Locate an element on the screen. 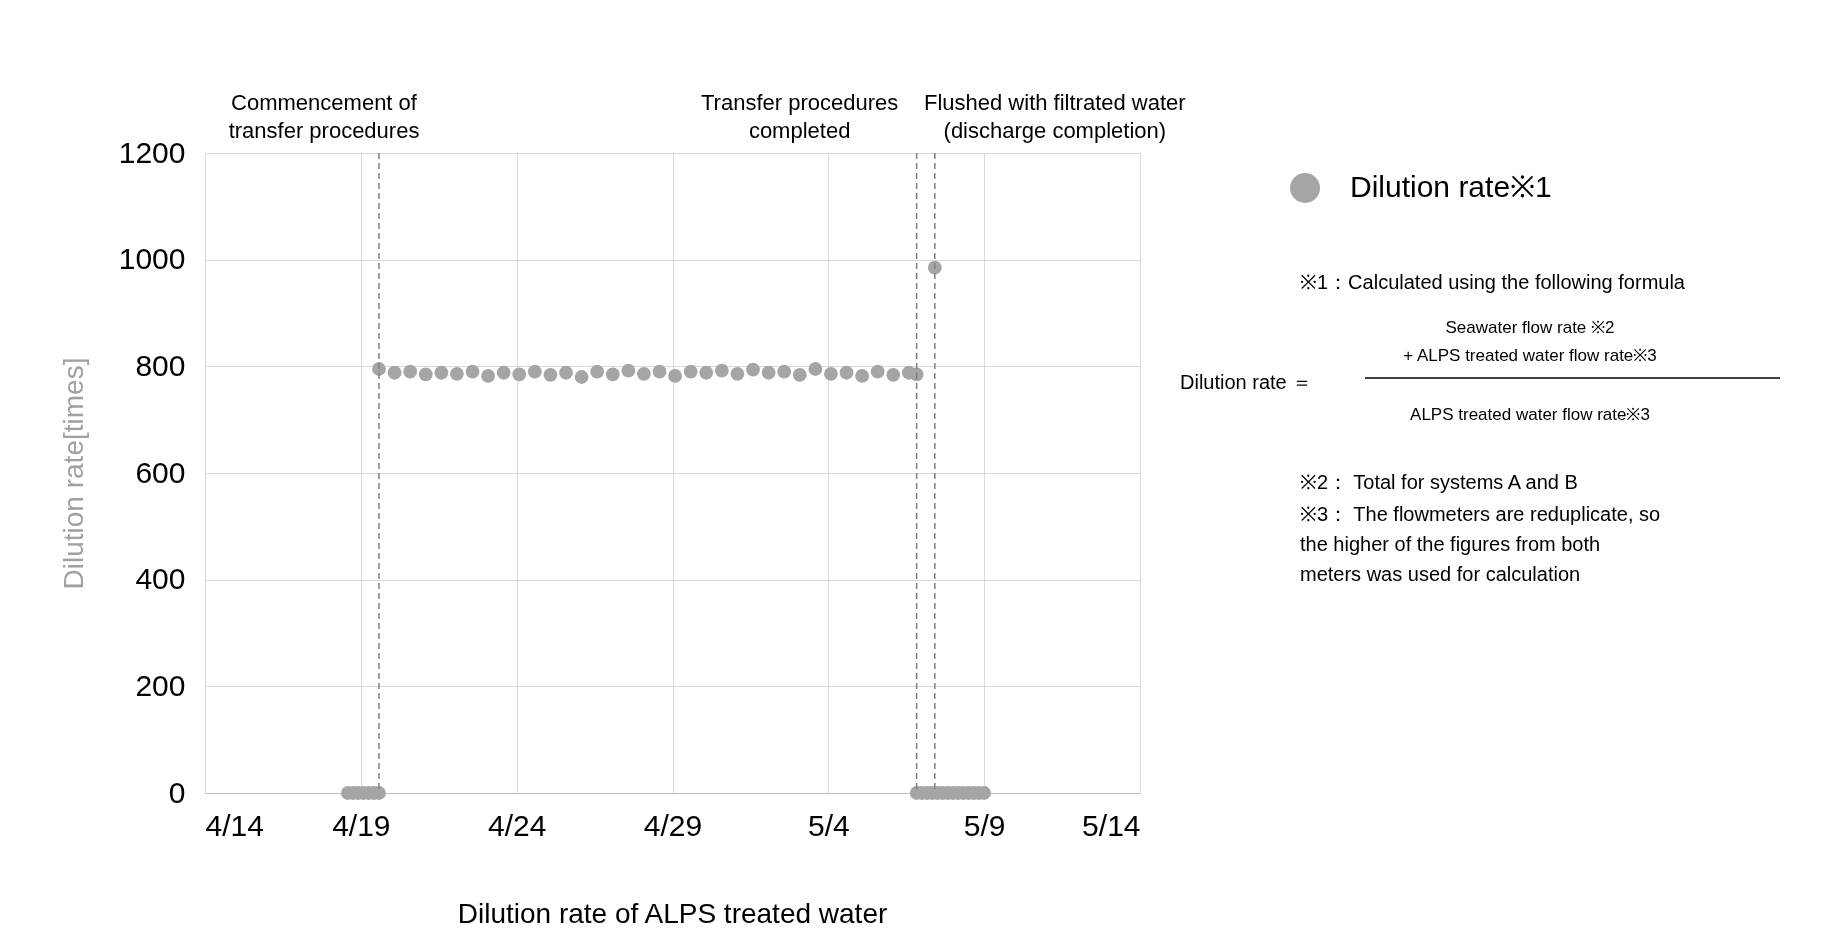  x-tick-label: 5/14 is located at coordinates (1111, 825).